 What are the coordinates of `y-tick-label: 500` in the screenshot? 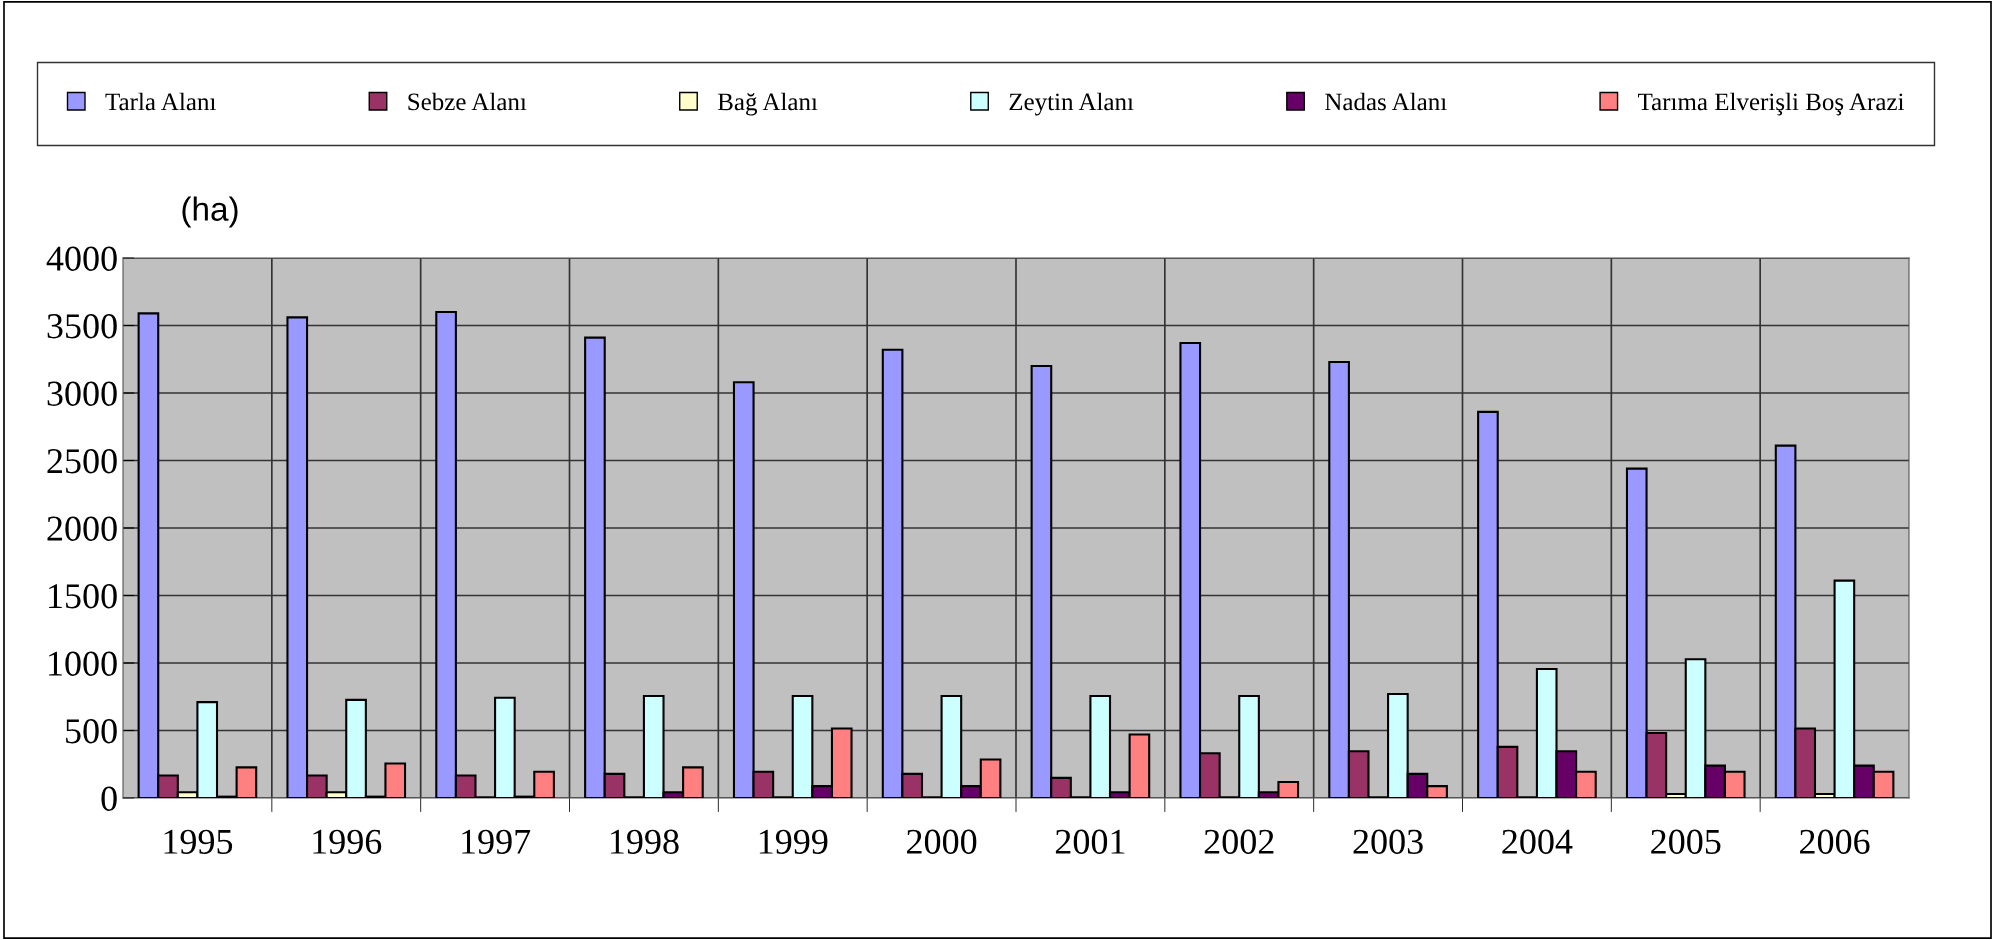 It's located at (91, 731).